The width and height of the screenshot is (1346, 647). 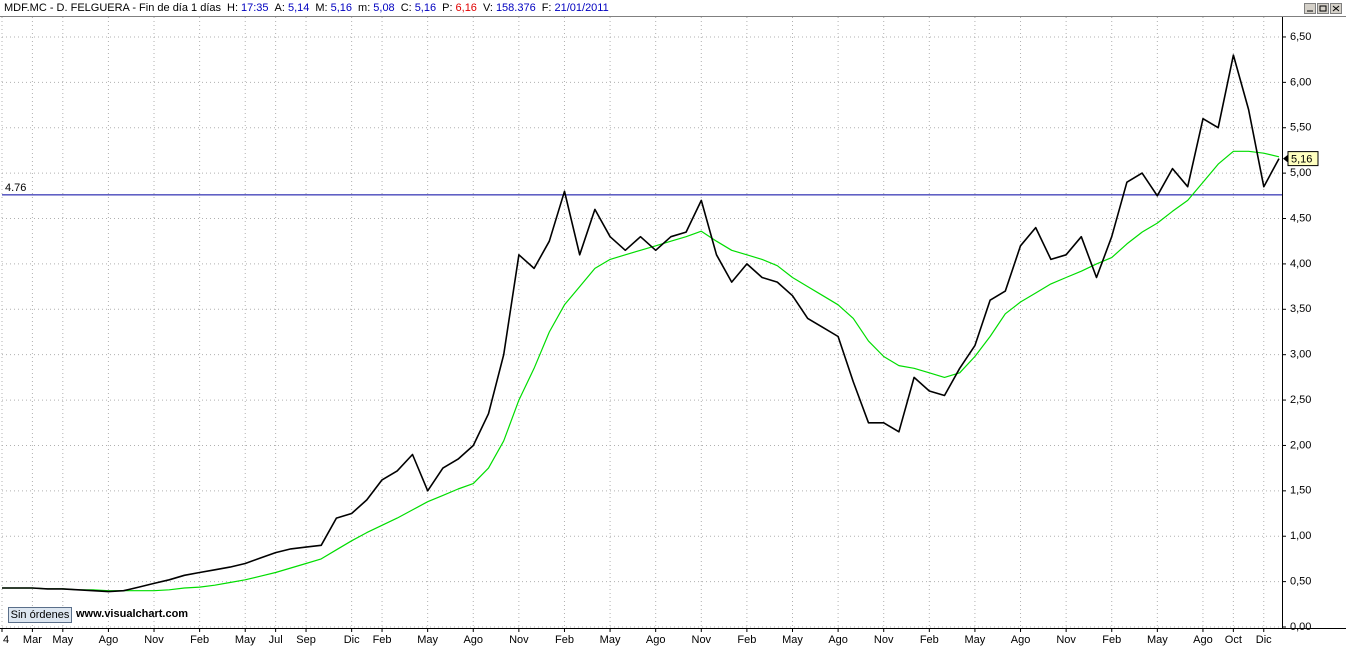 What do you see at coordinates (15, 188) in the screenshot?
I see `reference-label: 4.76` at bounding box center [15, 188].